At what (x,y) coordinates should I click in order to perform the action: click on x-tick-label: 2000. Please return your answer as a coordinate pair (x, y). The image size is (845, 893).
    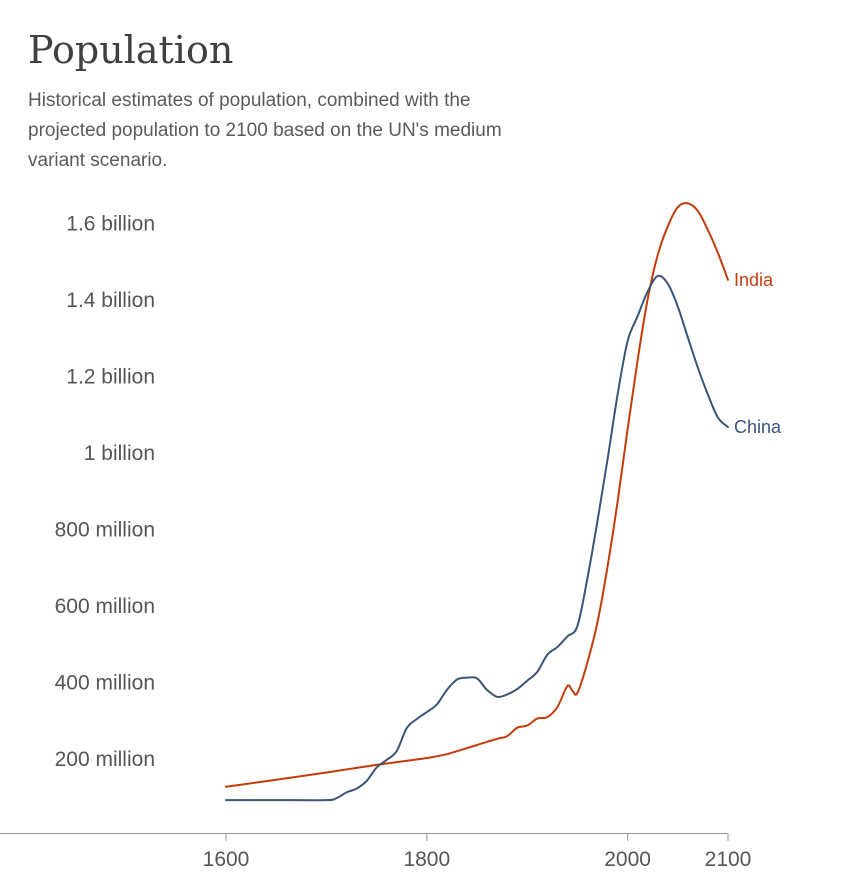
    Looking at the image, I should click on (627, 859).